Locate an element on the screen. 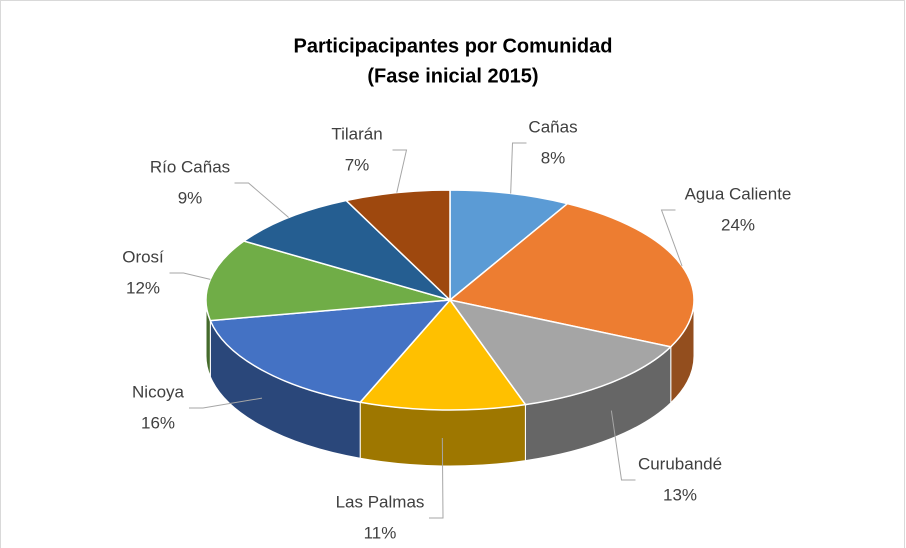 The image size is (906, 548). slice-label: Nicoya is located at coordinates (158, 391).